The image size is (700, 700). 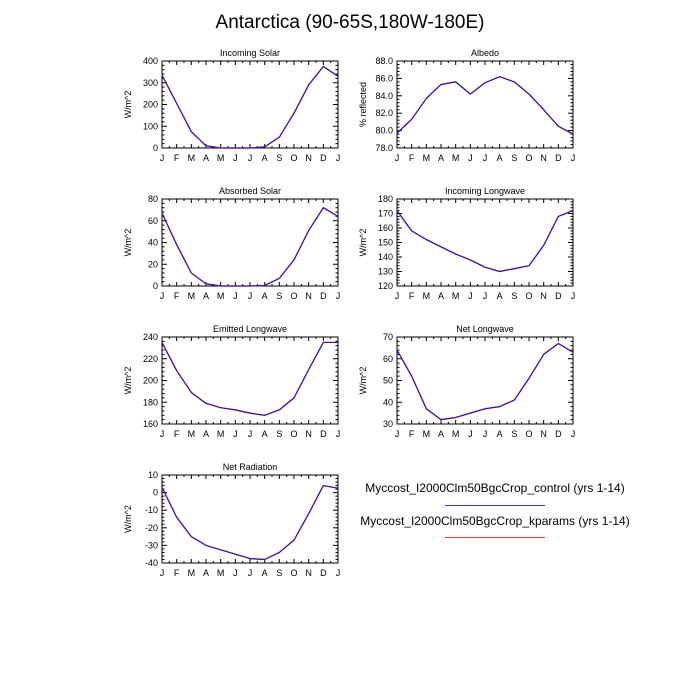 What do you see at coordinates (150, 61) in the screenshot?
I see `y-tick-label: 400` at bounding box center [150, 61].